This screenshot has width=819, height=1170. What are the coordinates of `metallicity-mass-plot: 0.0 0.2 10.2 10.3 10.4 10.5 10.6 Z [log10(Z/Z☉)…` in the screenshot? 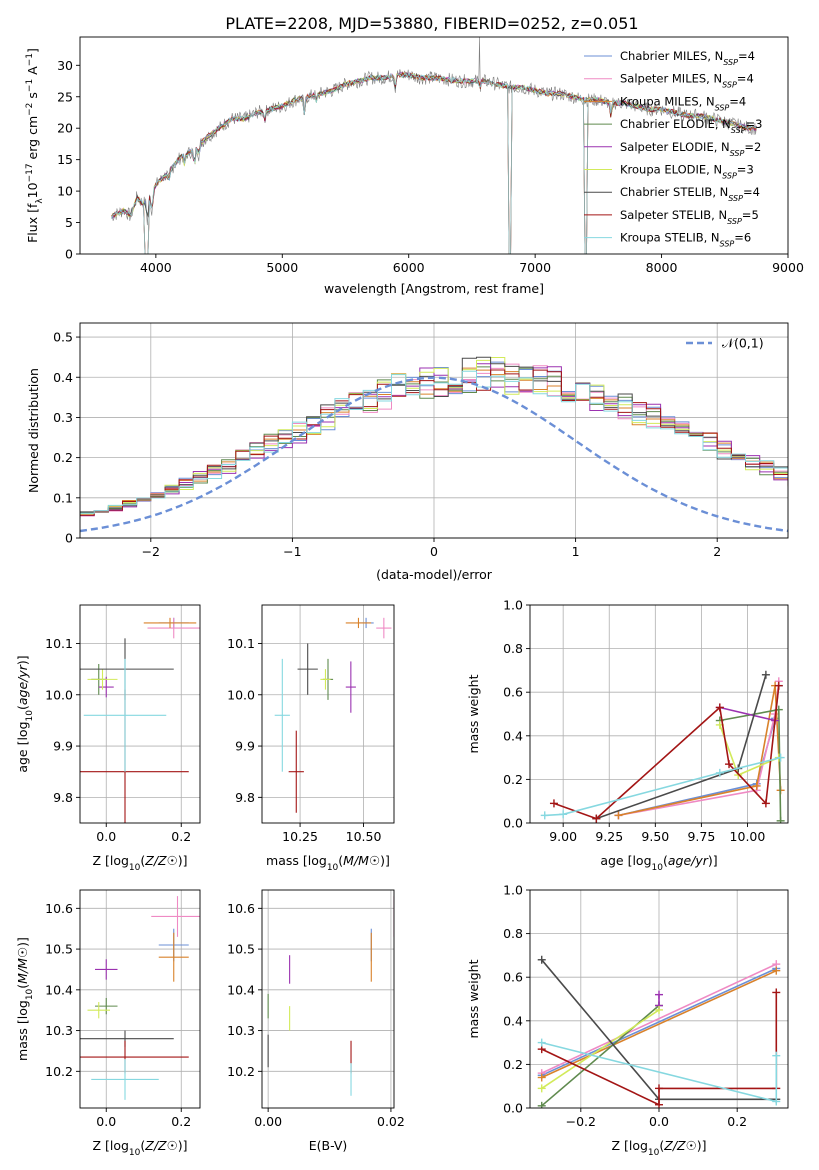 It's located at (108, 1023).